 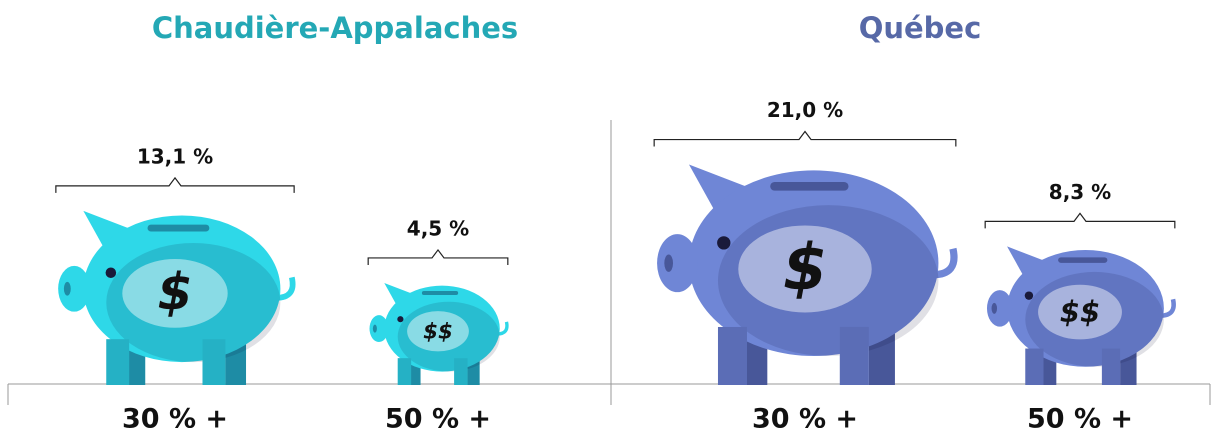 What do you see at coordinates (335, 28) in the screenshot?
I see `chart-title: Chaudière-Appalaches` at bounding box center [335, 28].